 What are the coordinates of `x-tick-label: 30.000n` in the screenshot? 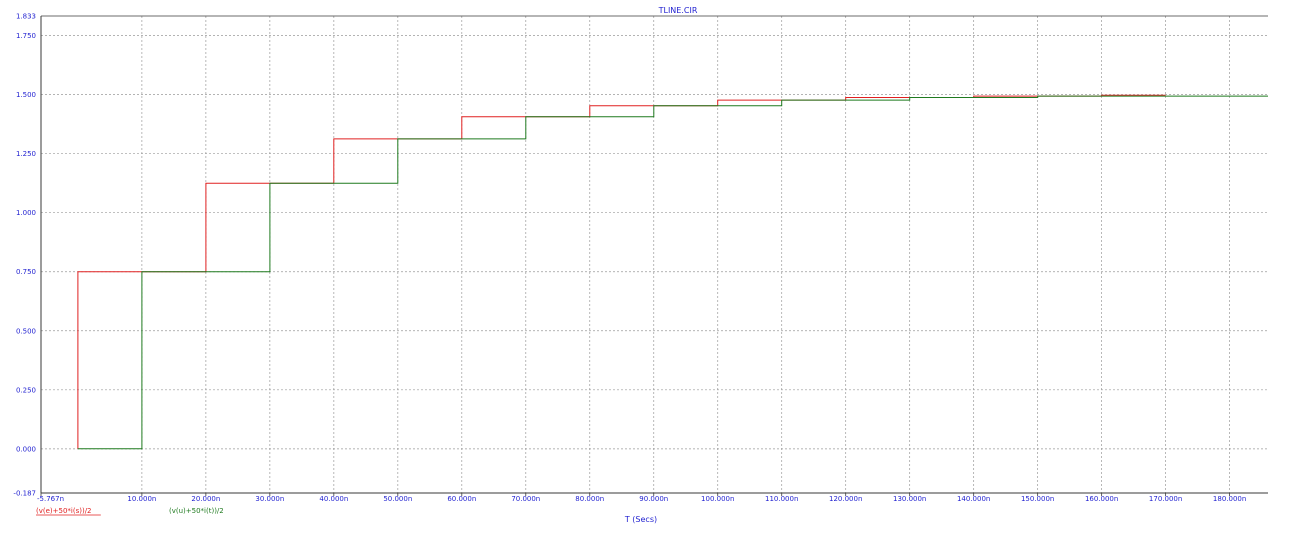 It's located at (269, 499).